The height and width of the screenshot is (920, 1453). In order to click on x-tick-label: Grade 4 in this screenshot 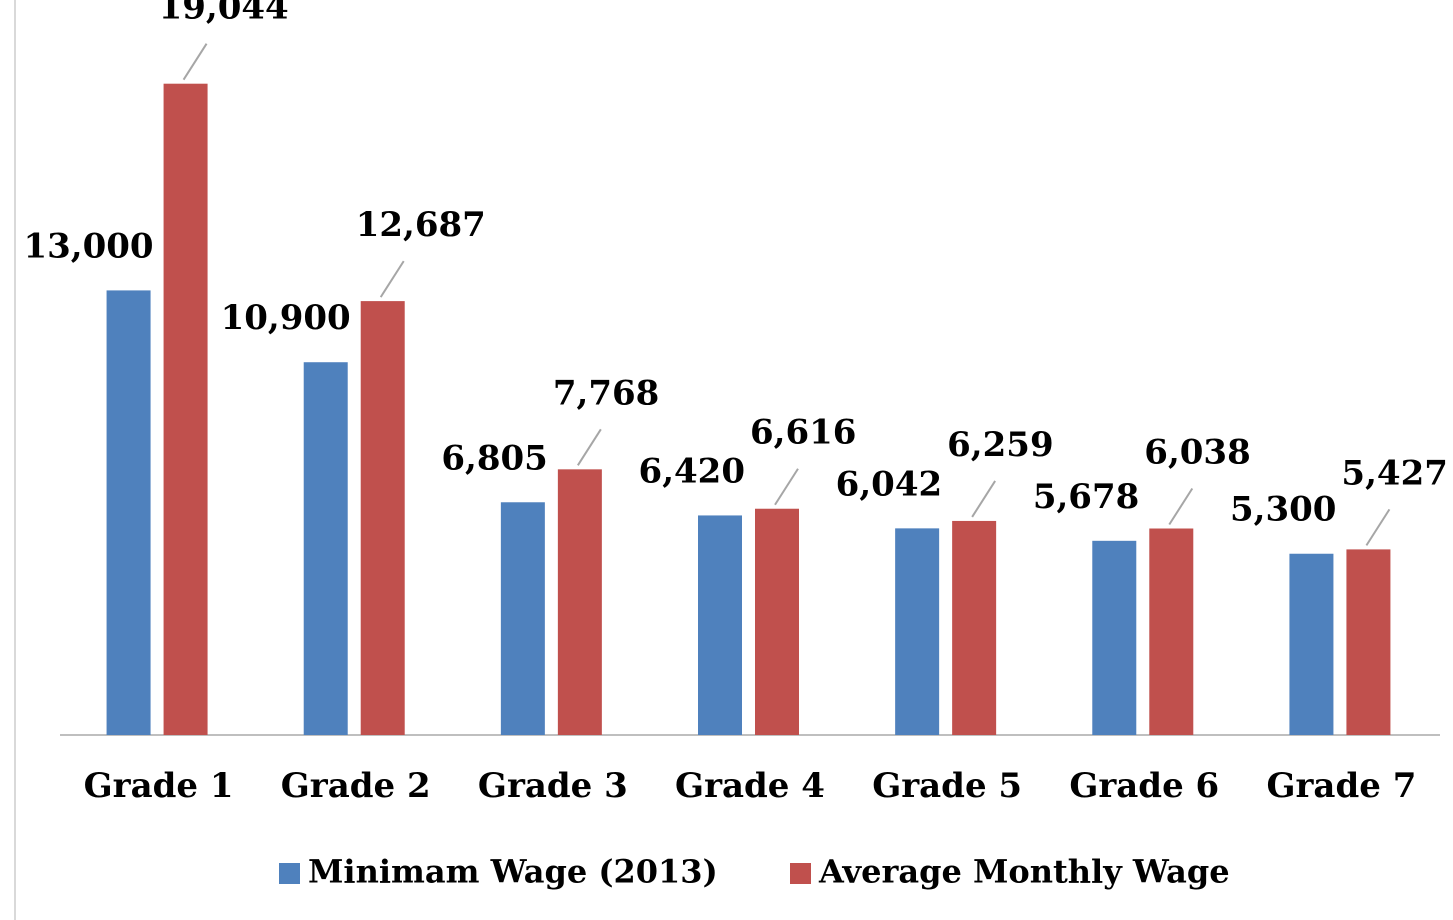, I will do `click(750, 786)`.